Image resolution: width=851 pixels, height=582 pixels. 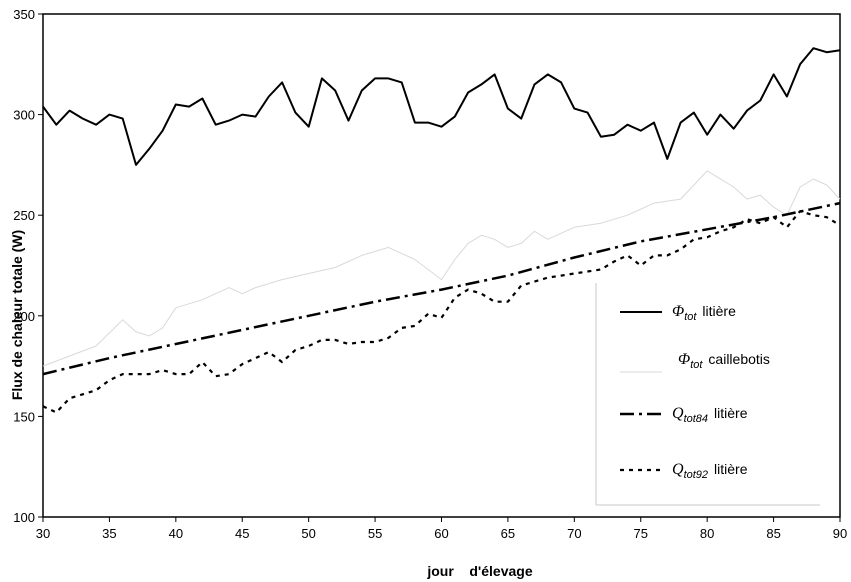 I want to click on y-tick-label: 150, so click(x=24, y=416).